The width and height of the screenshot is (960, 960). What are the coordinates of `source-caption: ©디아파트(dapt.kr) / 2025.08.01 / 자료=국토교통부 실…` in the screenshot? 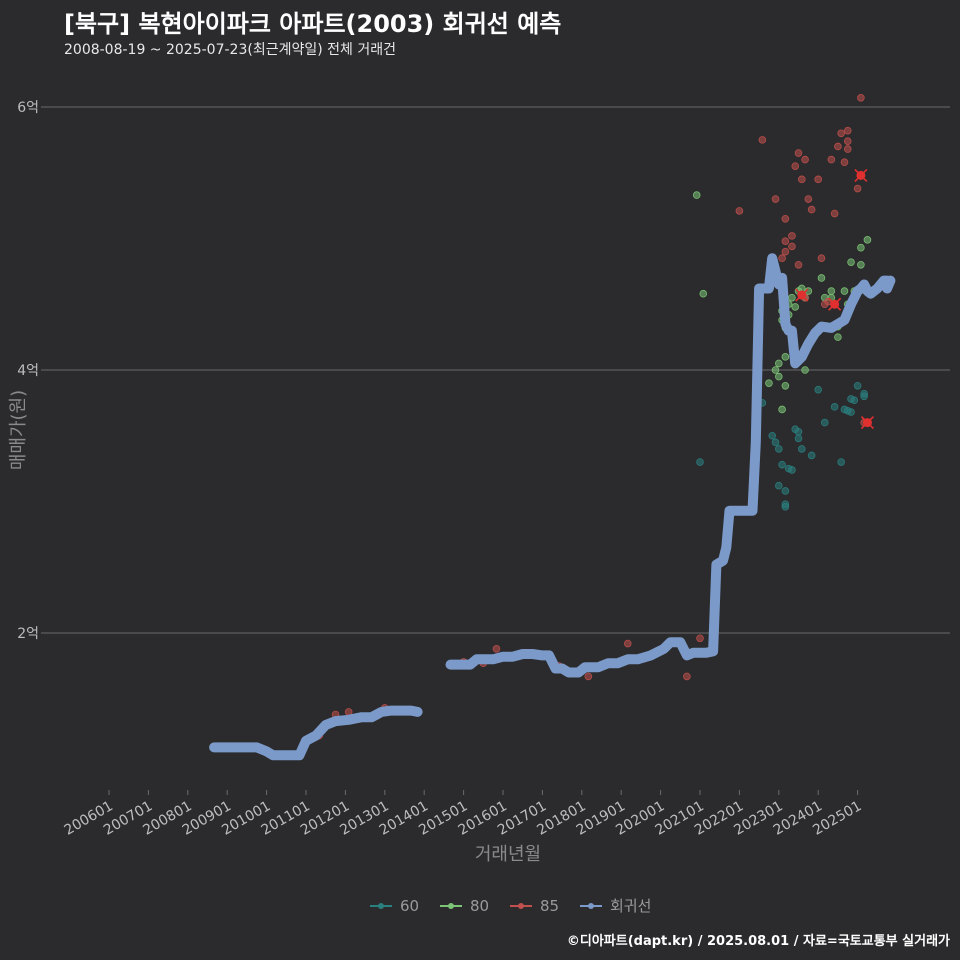 It's located at (758, 941).